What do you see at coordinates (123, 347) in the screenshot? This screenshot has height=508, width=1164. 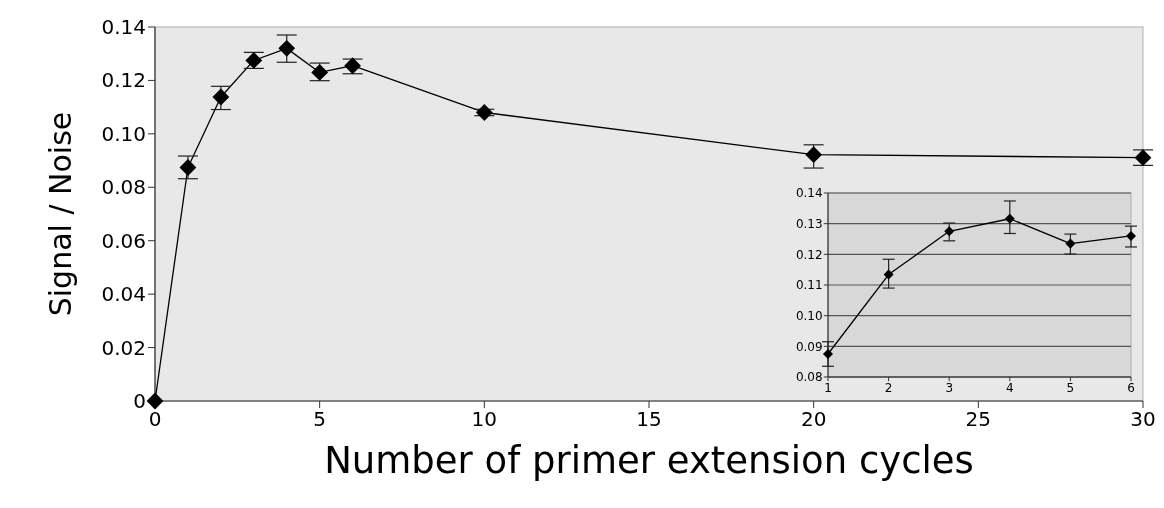 I see `y-tick-label: 0.02` at bounding box center [123, 347].